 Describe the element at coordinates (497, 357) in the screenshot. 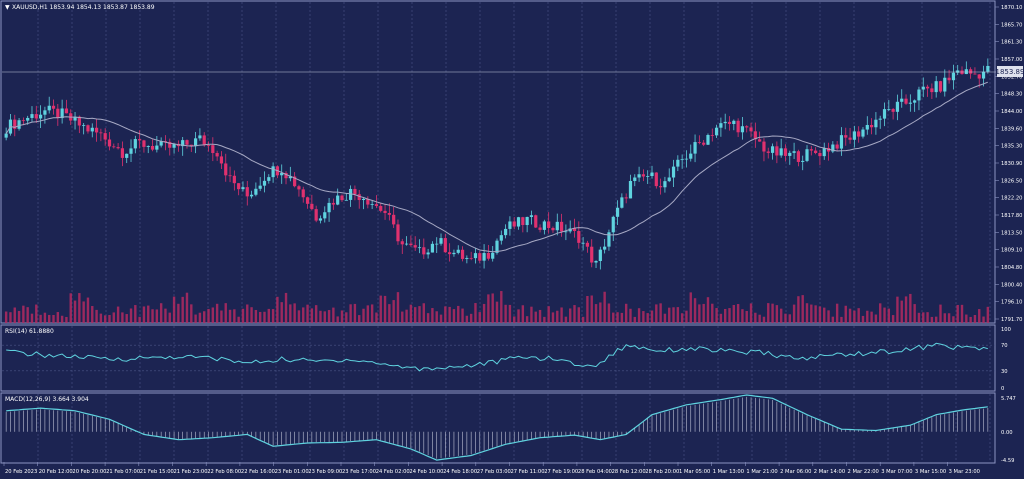

I see `rsi-line` at that location.